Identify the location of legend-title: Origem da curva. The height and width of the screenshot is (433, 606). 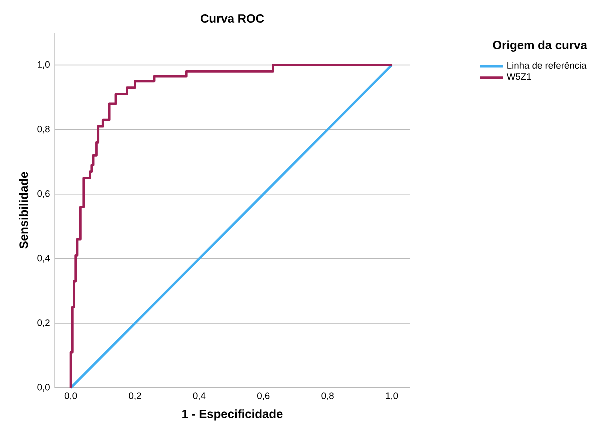
(540, 46).